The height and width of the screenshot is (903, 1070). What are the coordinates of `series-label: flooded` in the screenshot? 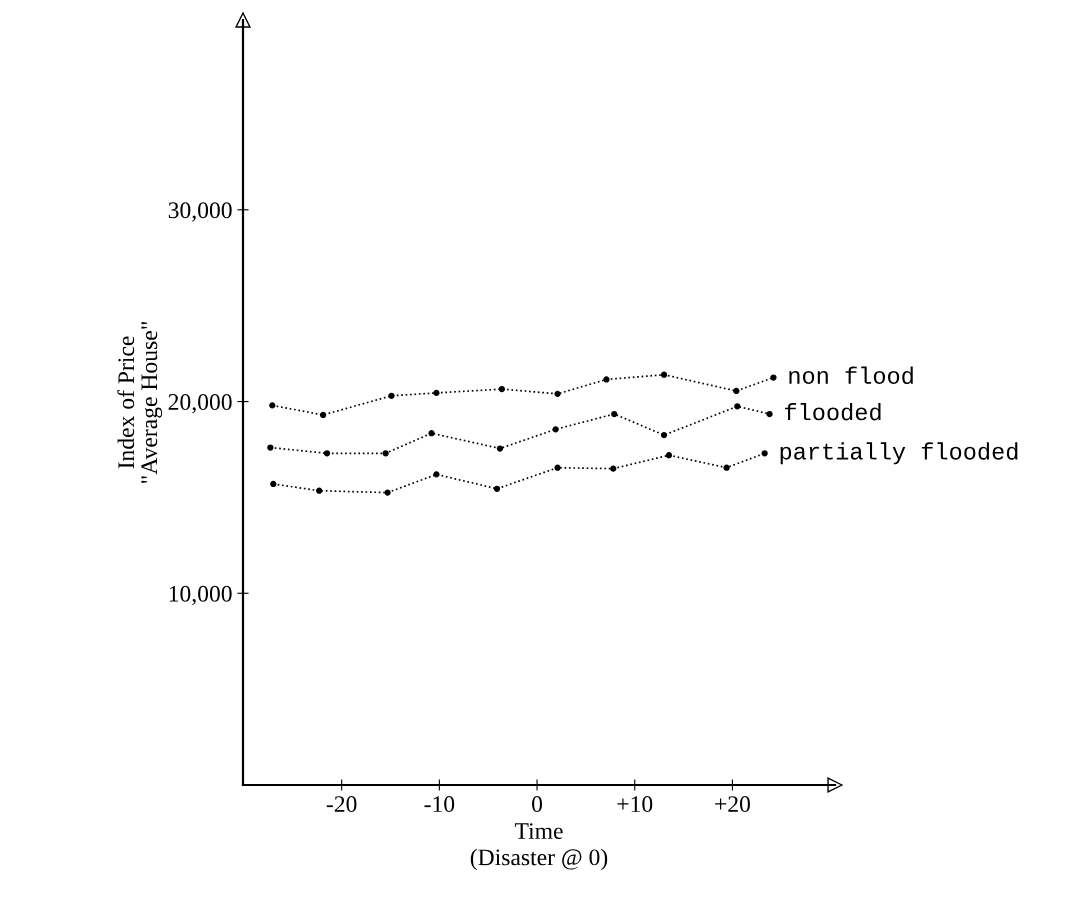 It's located at (833, 412).